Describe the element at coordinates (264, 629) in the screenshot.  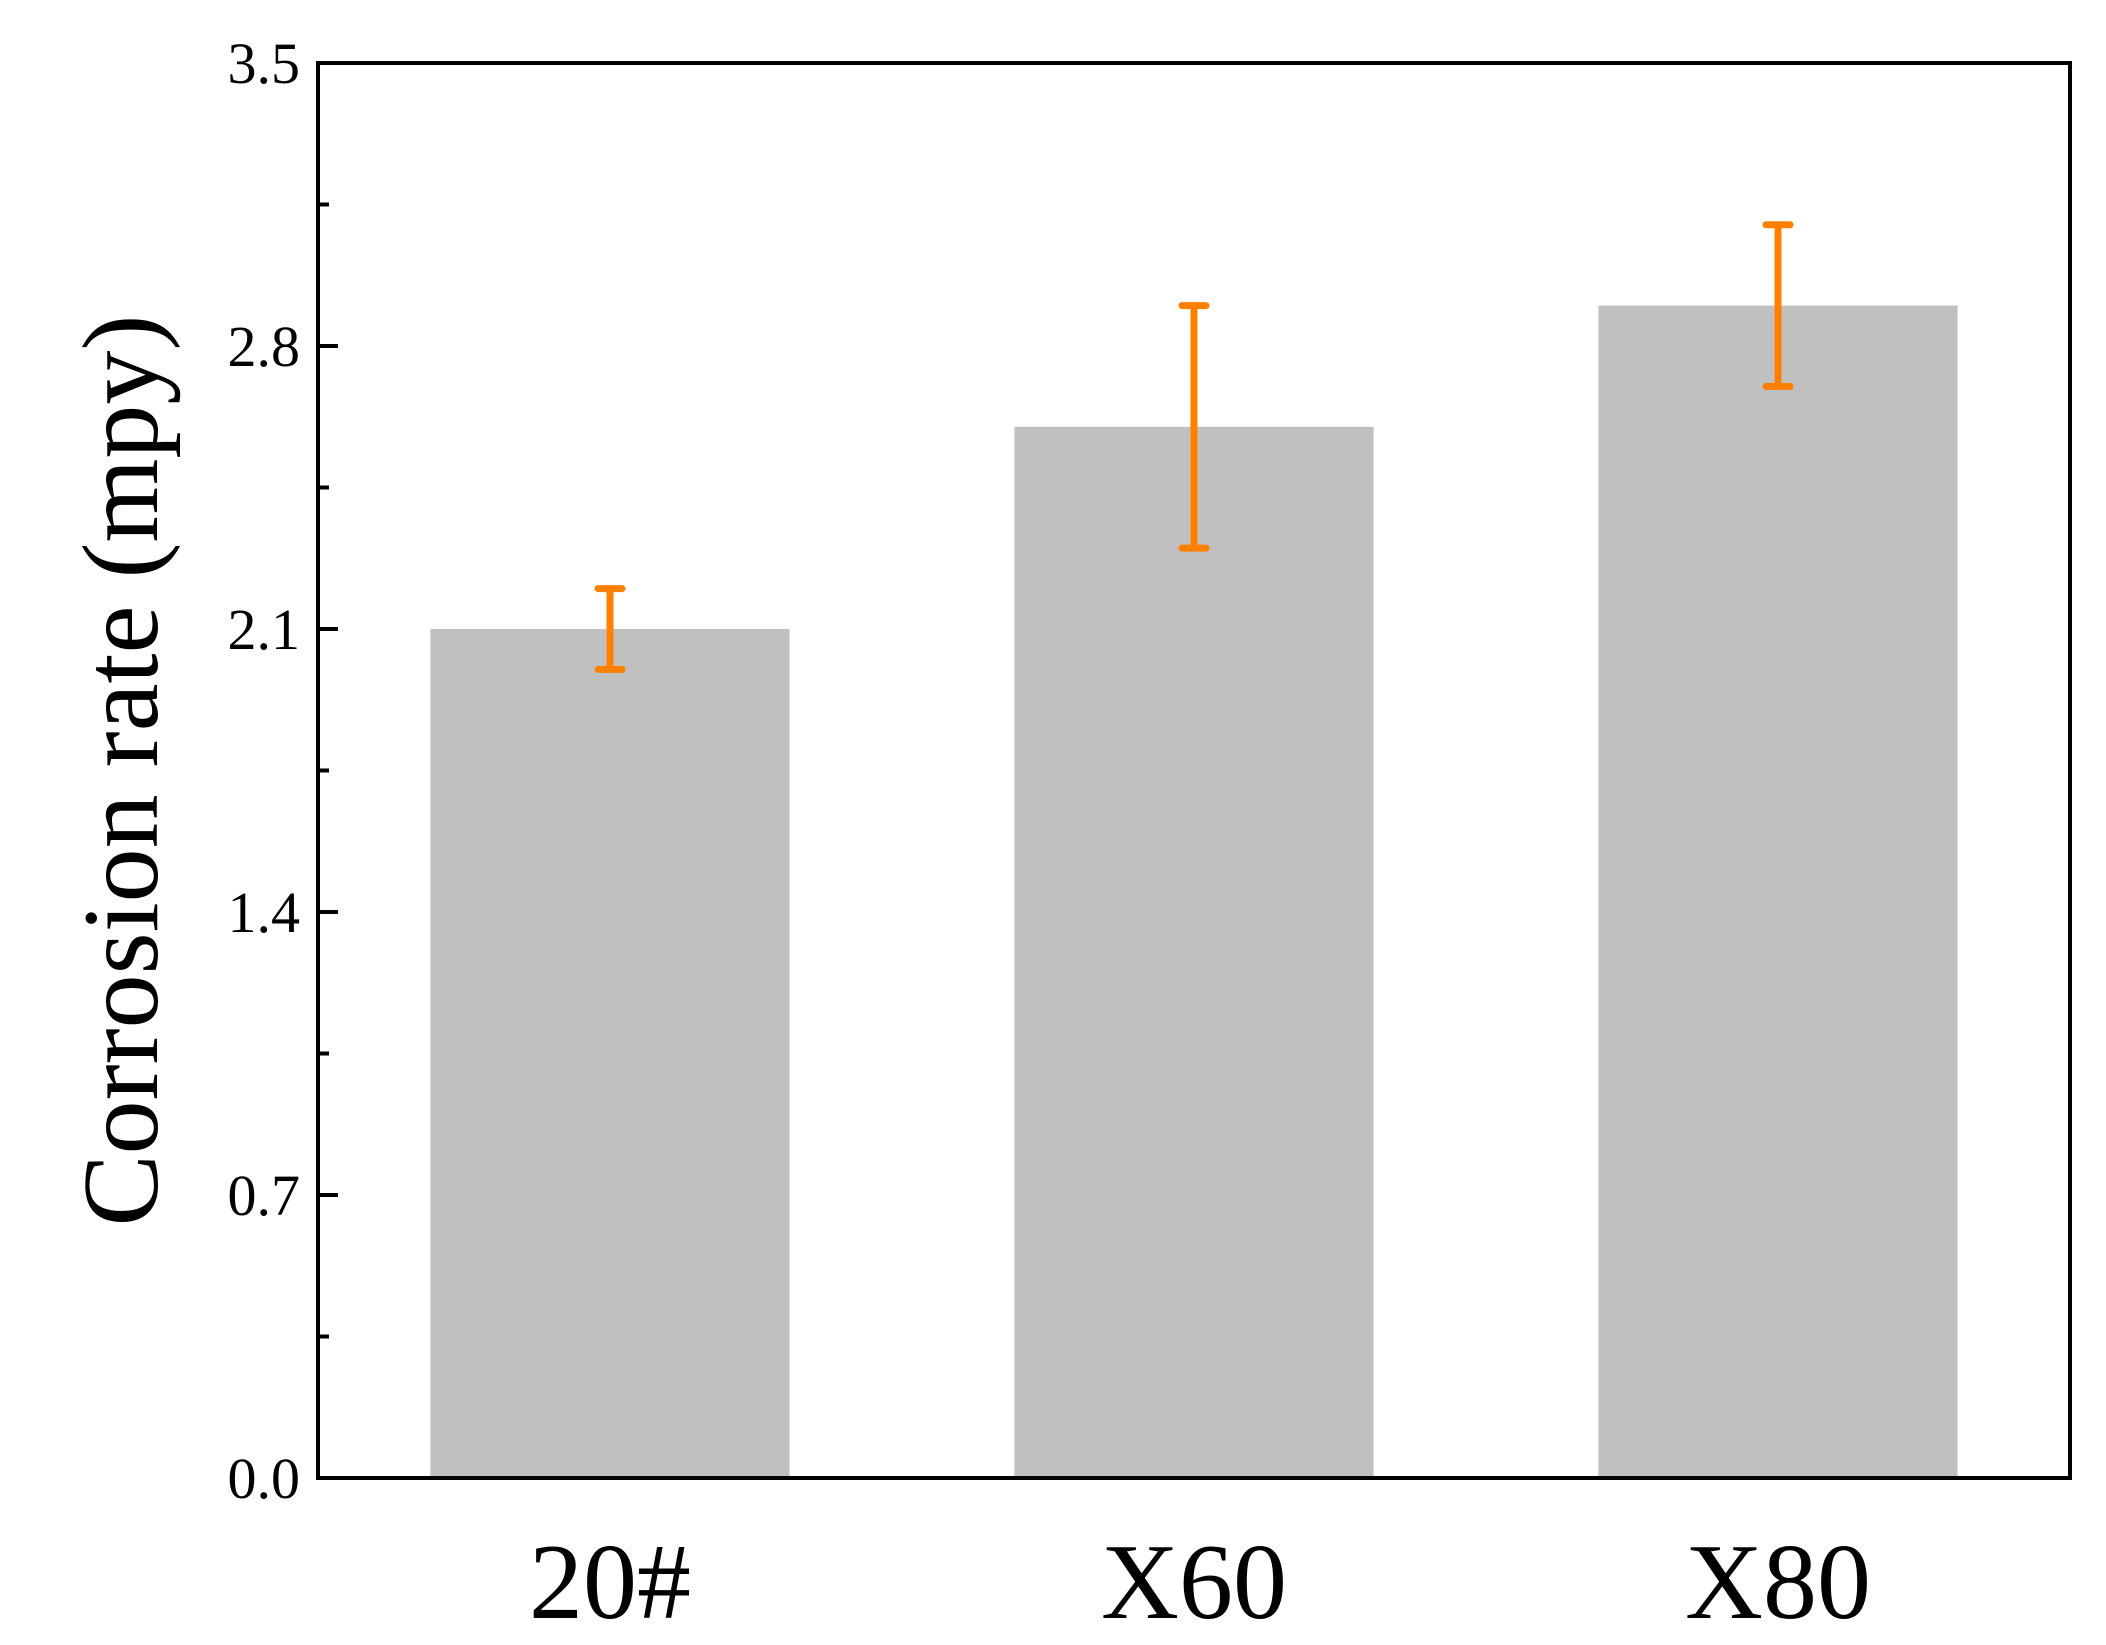
I see `y-tick-label-3: 2.1` at that location.